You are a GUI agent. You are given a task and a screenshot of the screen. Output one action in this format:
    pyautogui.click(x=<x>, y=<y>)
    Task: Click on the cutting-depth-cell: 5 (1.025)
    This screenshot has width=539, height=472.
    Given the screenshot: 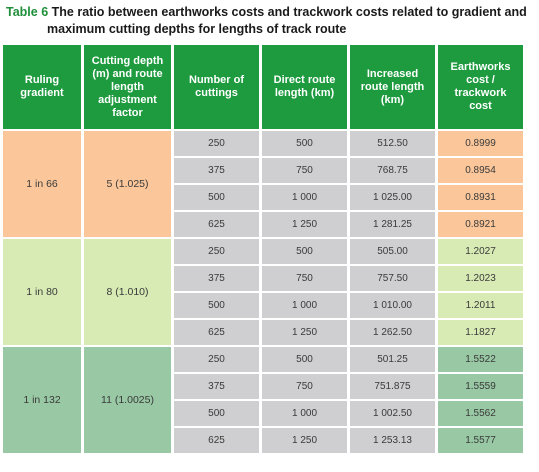 What is the action you would take?
    pyautogui.click(x=127, y=184)
    